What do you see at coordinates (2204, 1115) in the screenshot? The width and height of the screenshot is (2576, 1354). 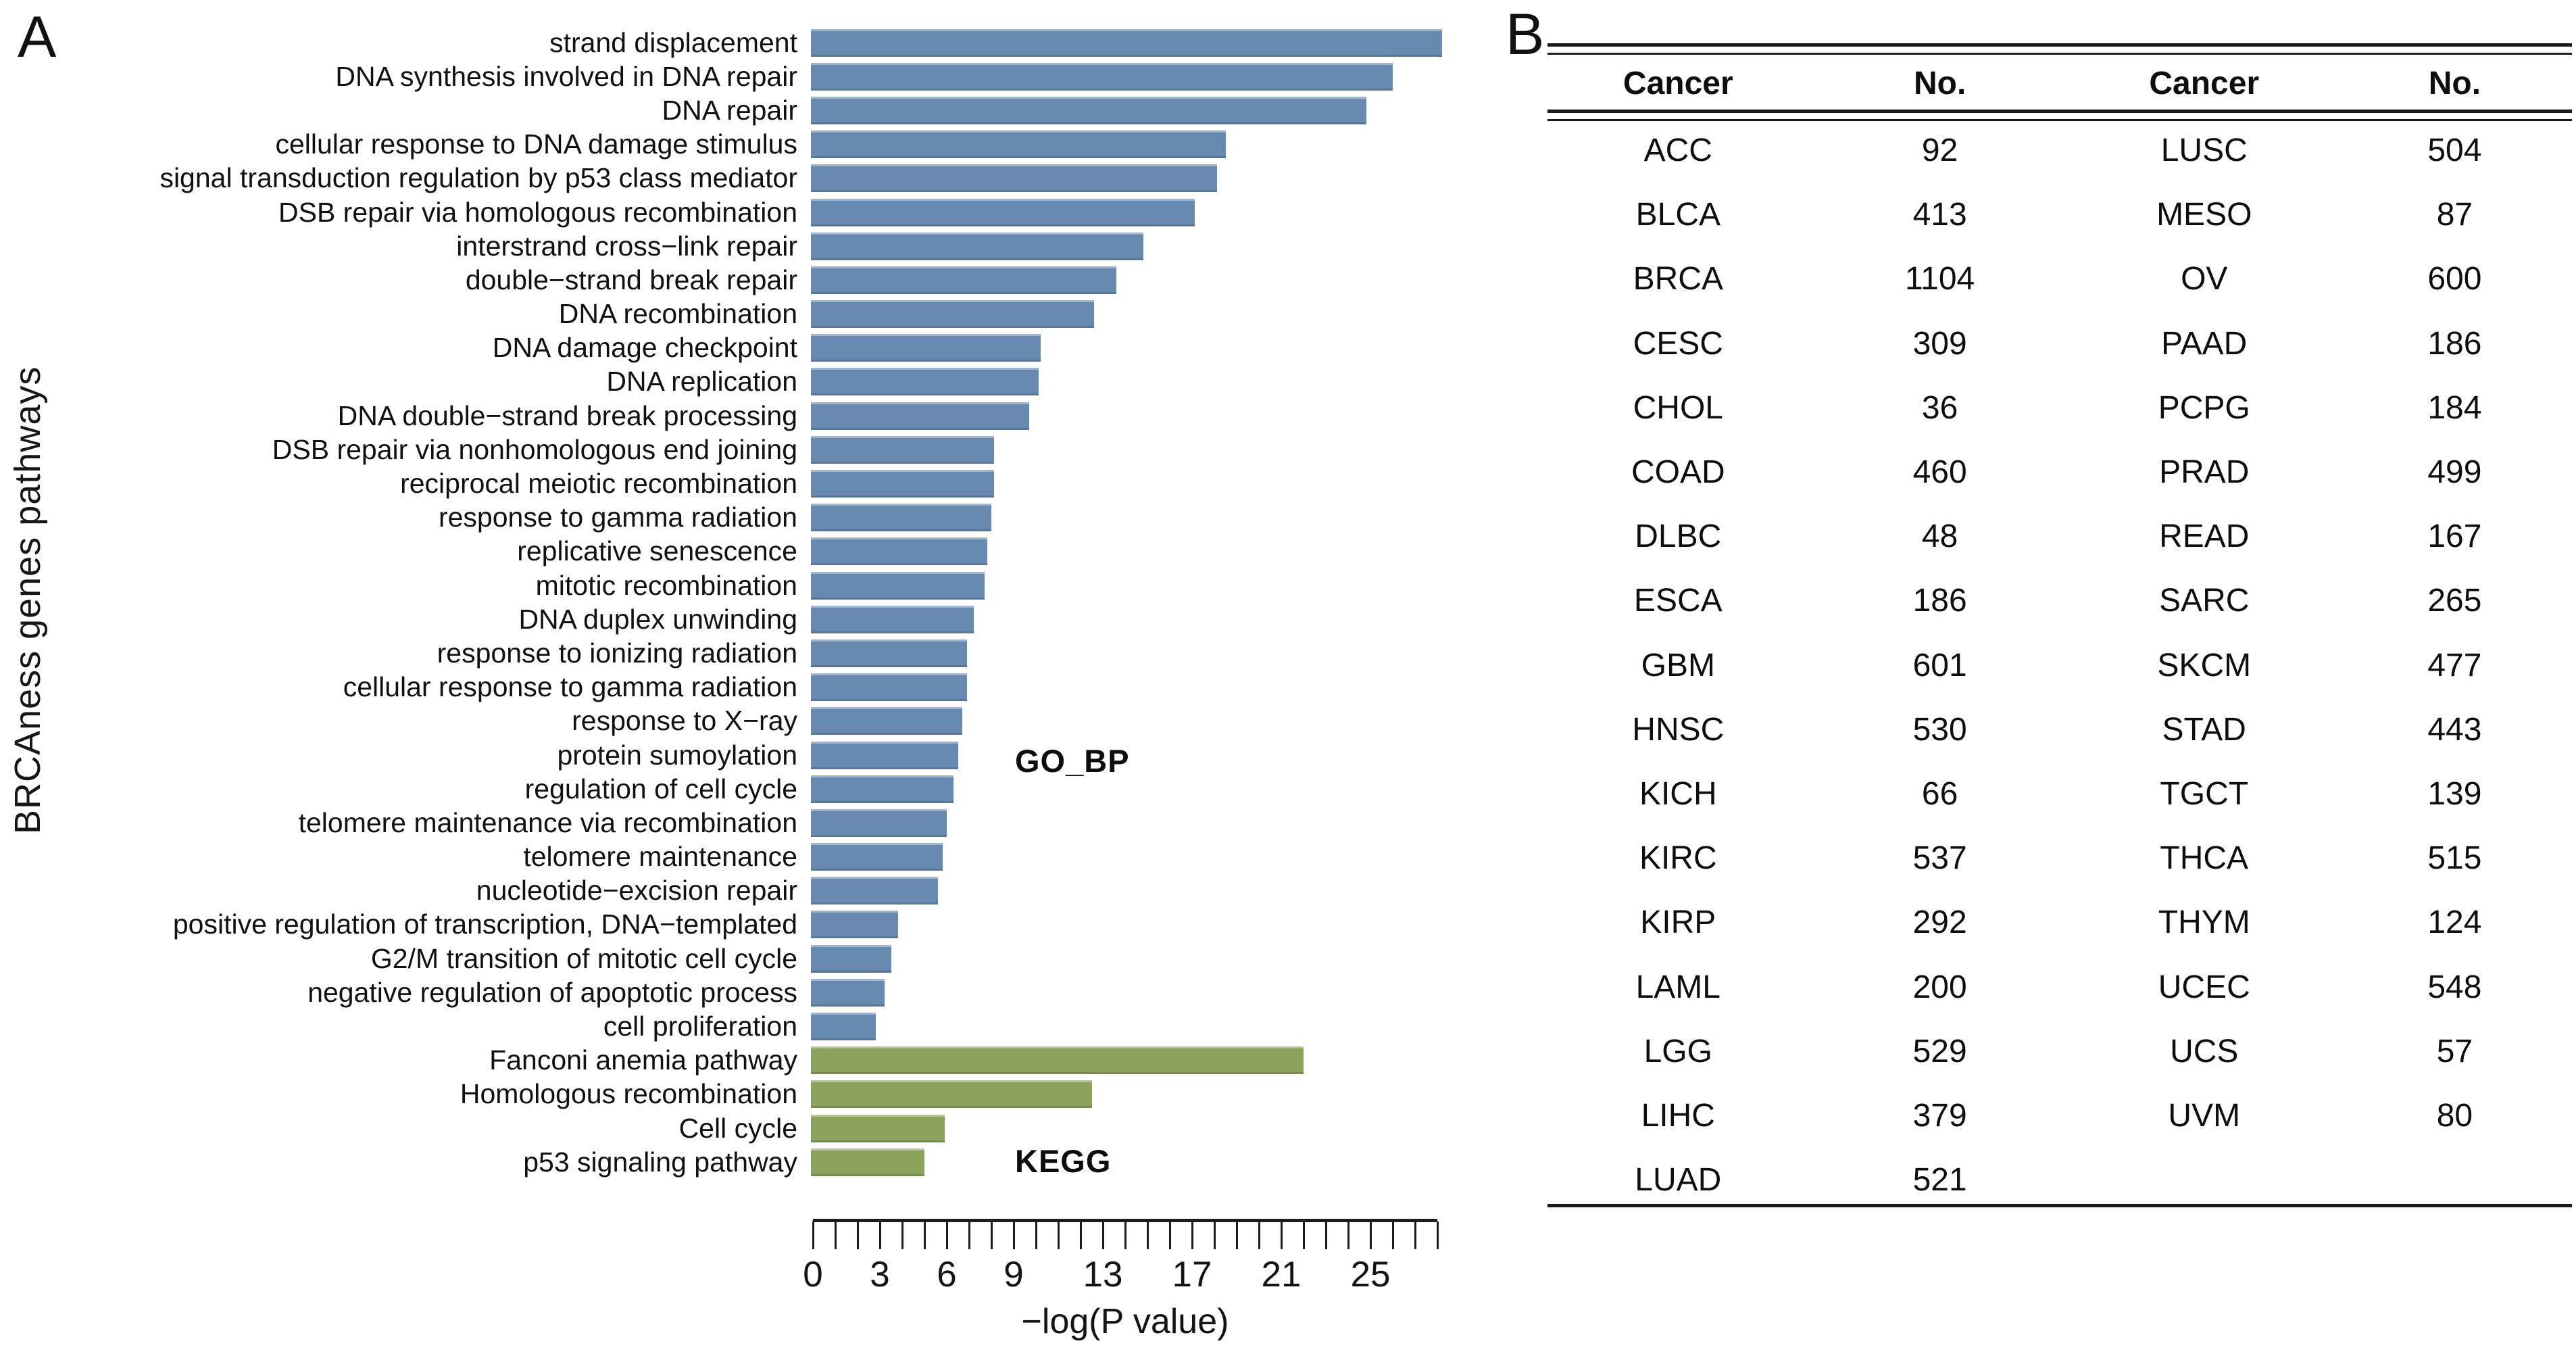 I see `table-cell: UVM` at bounding box center [2204, 1115].